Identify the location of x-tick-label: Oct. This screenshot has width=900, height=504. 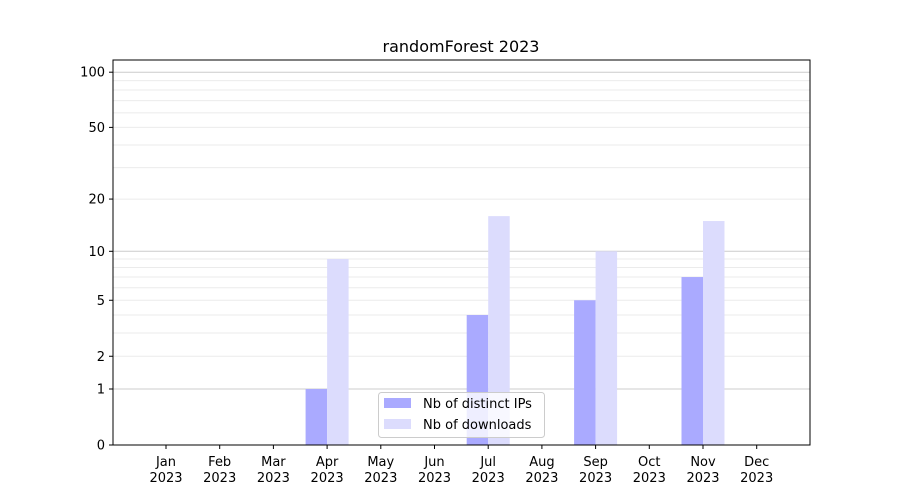
(649, 462).